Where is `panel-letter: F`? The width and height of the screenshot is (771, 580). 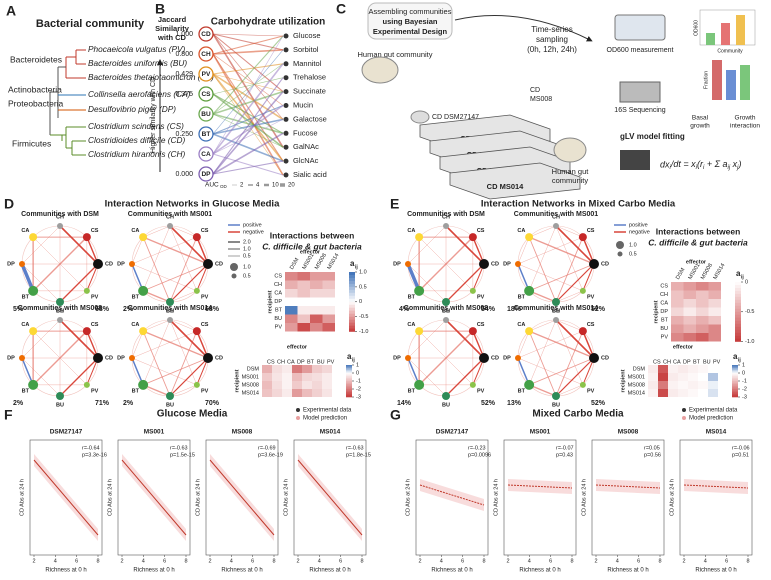
panel-letter: F is located at coordinates (8, 415).